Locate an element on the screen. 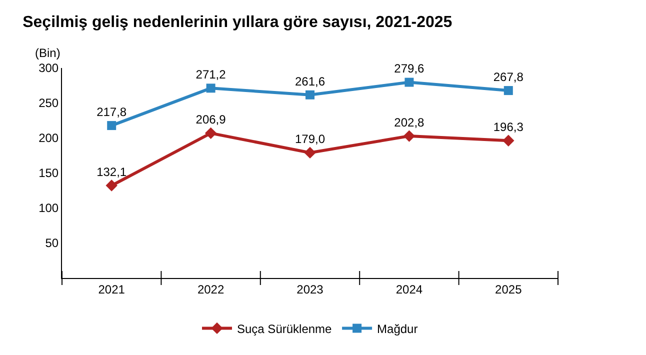  data-label: 206,9 is located at coordinates (211, 119).